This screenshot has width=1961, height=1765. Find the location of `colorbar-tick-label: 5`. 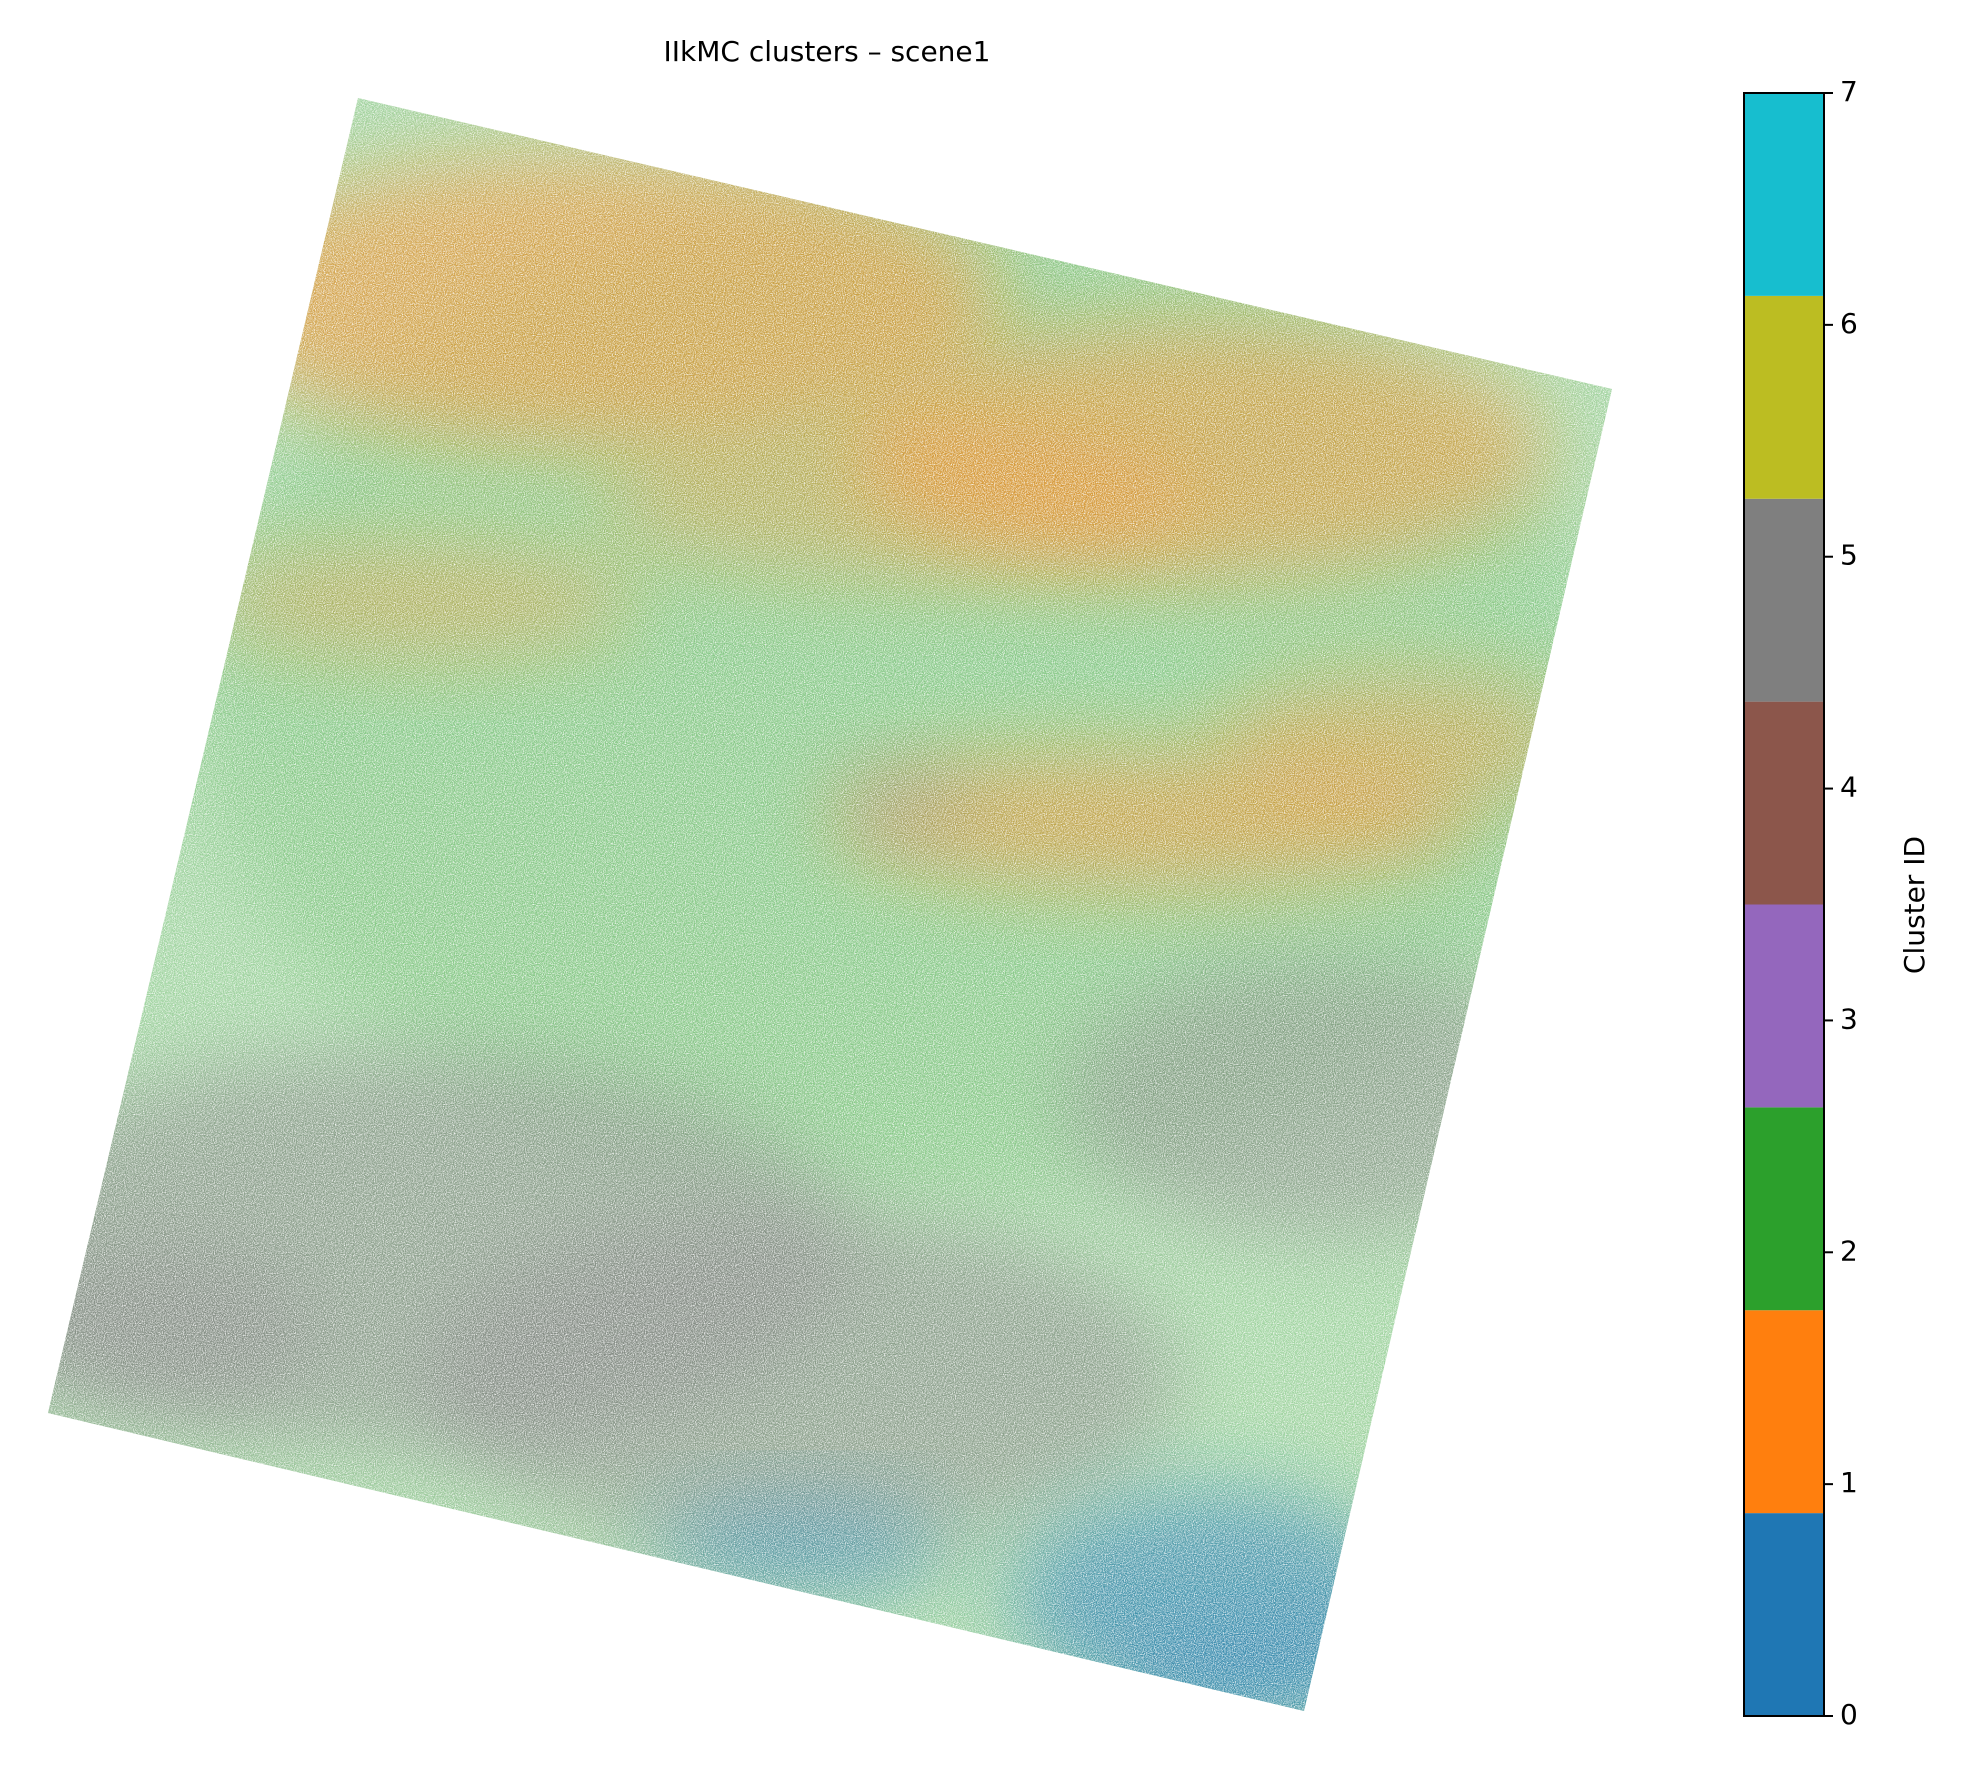

colorbar-tick-label: 5 is located at coordinates (1849, 555).